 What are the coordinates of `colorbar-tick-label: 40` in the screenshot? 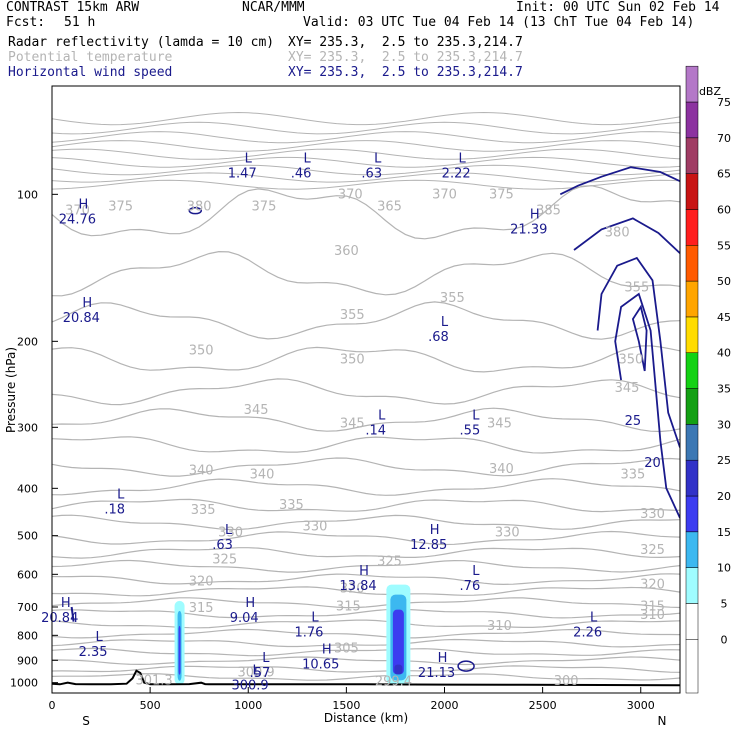 It's located at (724, 353).